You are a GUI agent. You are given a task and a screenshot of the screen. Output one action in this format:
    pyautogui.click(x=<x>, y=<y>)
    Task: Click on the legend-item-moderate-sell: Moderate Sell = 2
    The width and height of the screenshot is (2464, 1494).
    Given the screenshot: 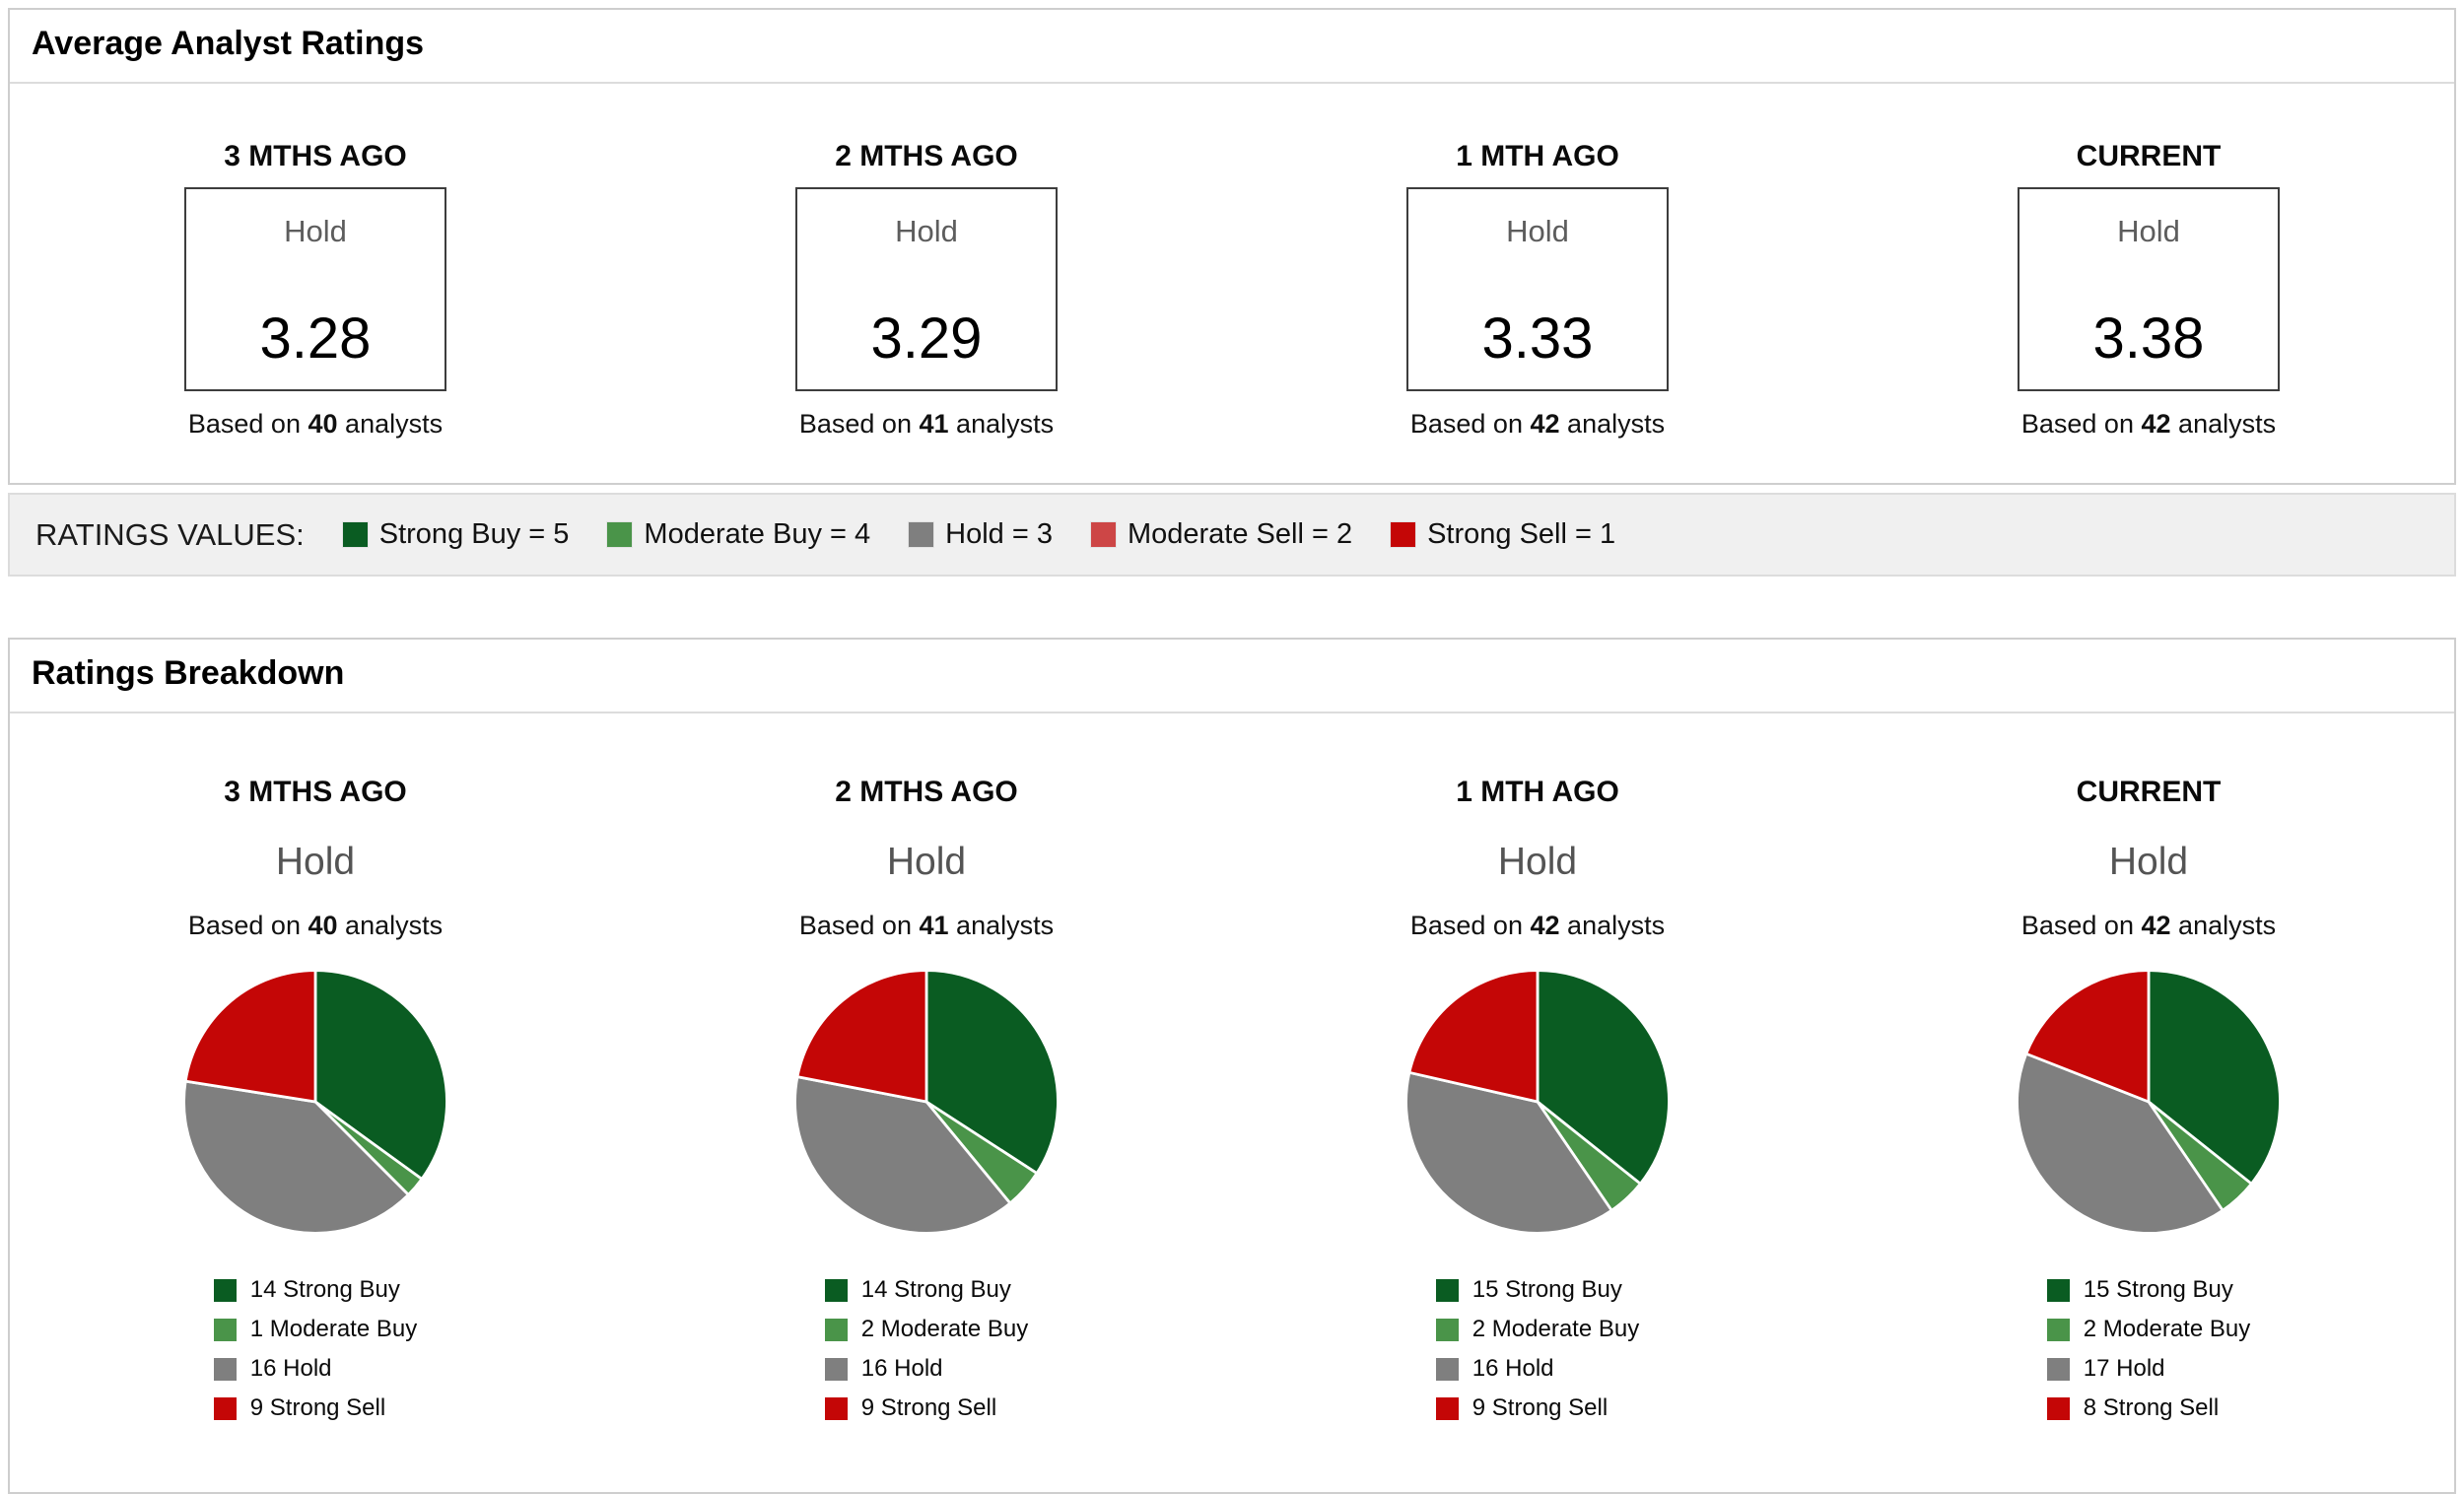 What is the action you would take?
    pyautogui.click(x=1221, y=534)
    